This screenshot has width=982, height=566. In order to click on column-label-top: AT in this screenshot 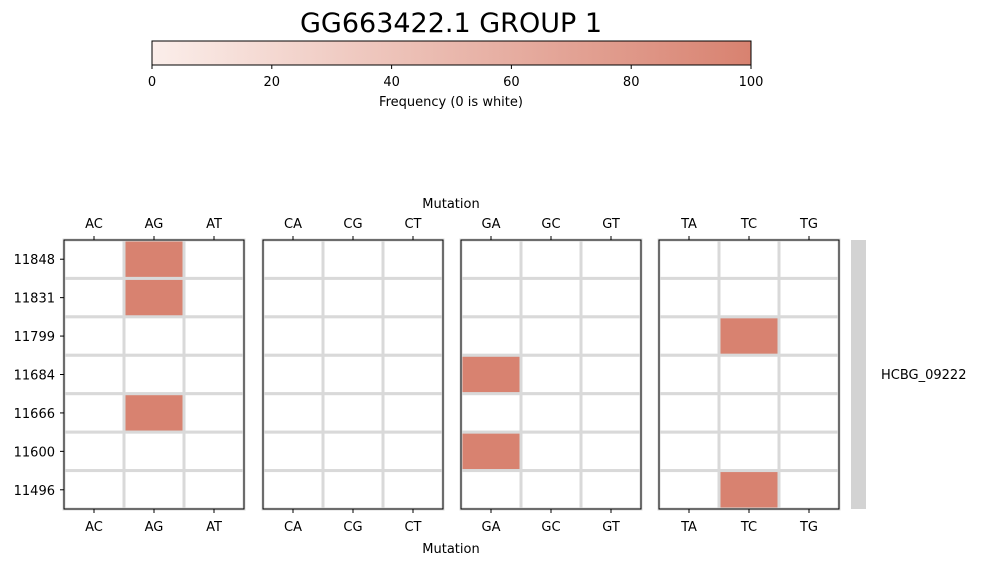, I will do `click(214, 224)`.